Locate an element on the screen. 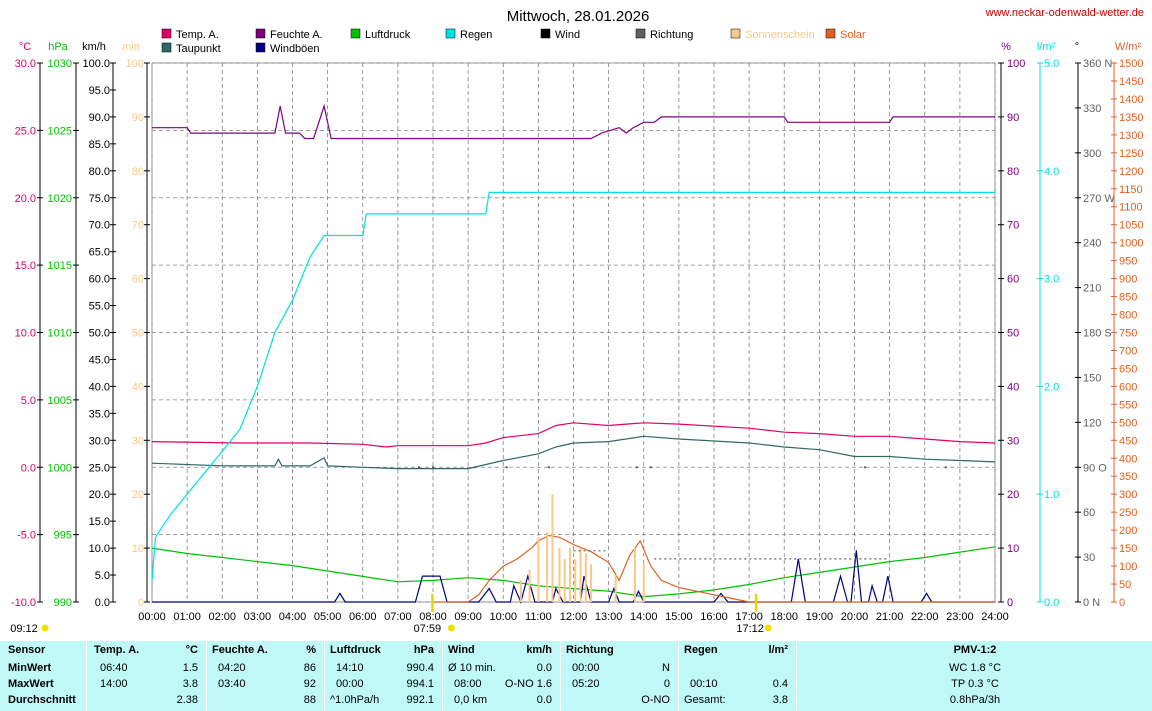 The width and height of the screenshot is (1152, 711). tick-label-solar: 100 is located at coordinates (1128, 567).